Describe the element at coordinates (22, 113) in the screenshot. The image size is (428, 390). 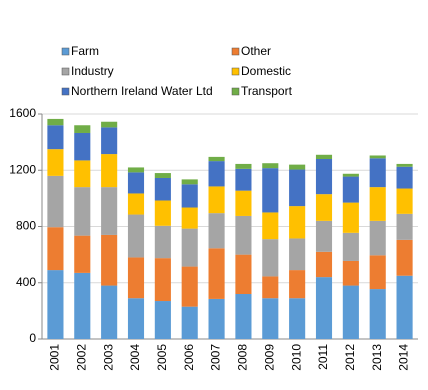
I see `y-tick-label: 1600` at that location.